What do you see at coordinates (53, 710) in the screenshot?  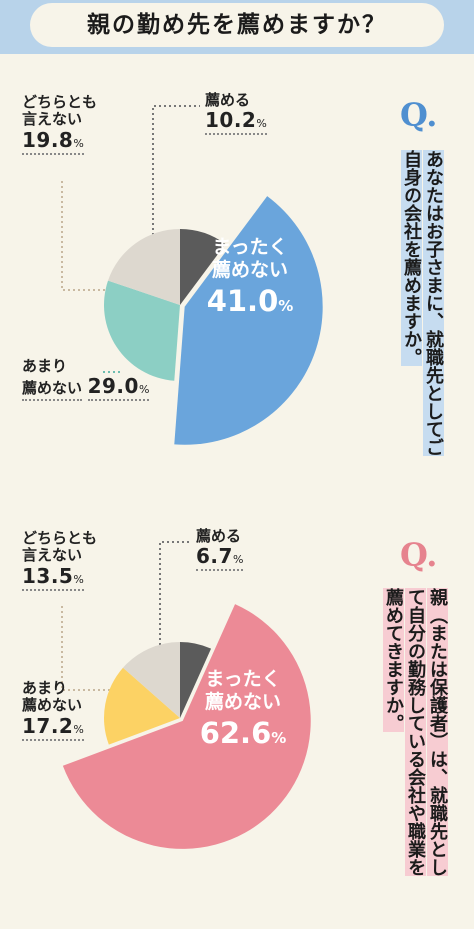 I see `label-amari-2: あまり 薦めない 17.2%` at bounding box center [53, 710].